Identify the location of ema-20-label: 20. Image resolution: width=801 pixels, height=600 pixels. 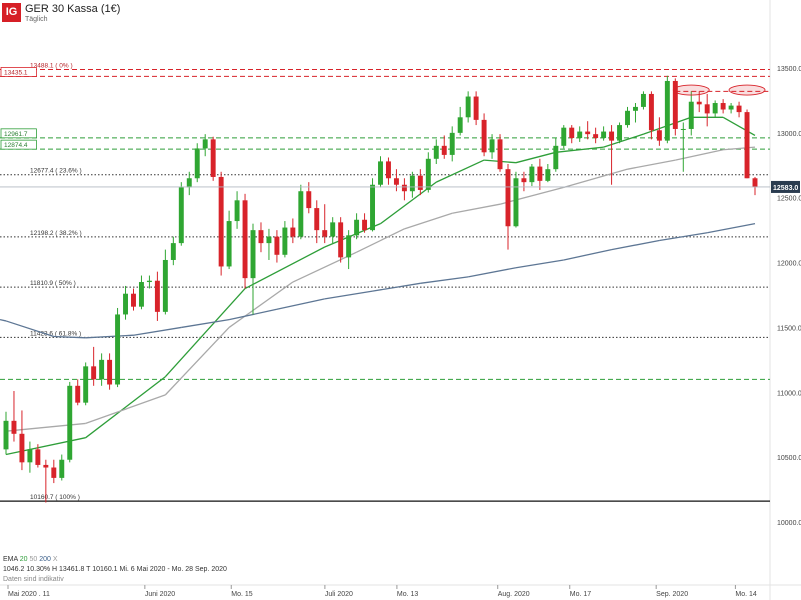
(23, 559).